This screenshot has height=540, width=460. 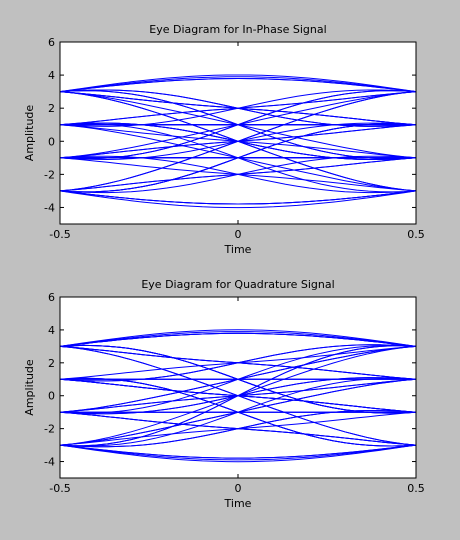 What do you see at coordinates (237, 29) in the screenshot?
I see `chart-title: Eye Diagram for In-Phase Signal` at bounding box center [237, 29].